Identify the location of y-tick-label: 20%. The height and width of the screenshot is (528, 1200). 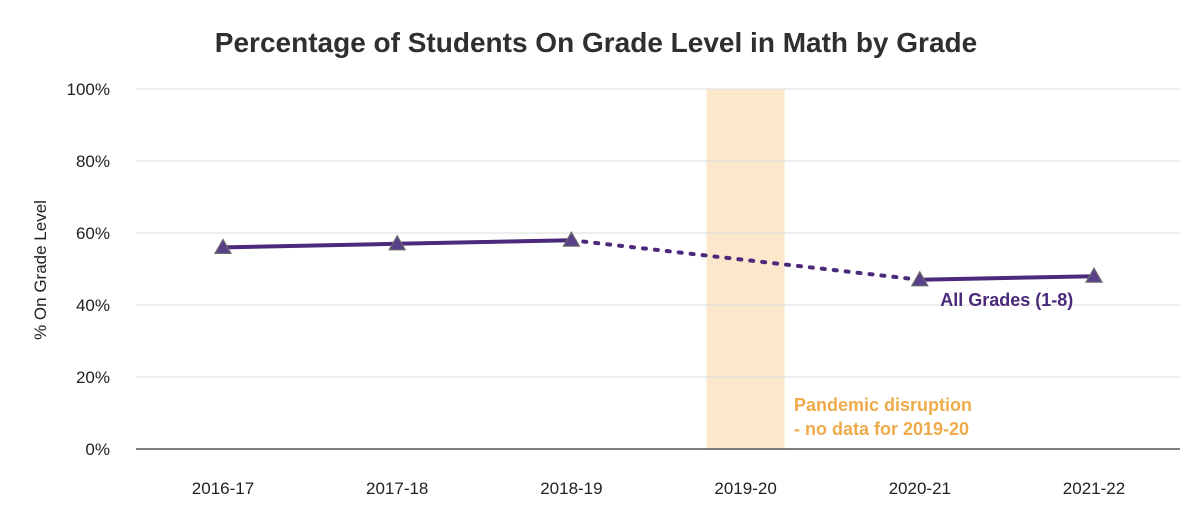
(93, 377).